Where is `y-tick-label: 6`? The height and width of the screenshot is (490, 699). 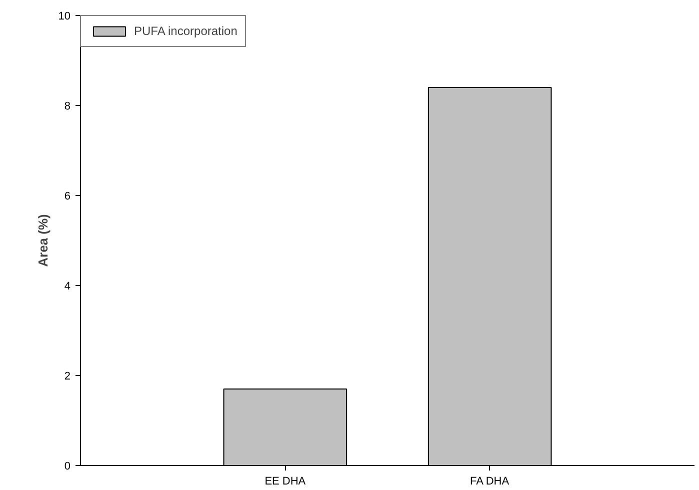 y-tick-label: 6 is located at coordinates (67, 196).